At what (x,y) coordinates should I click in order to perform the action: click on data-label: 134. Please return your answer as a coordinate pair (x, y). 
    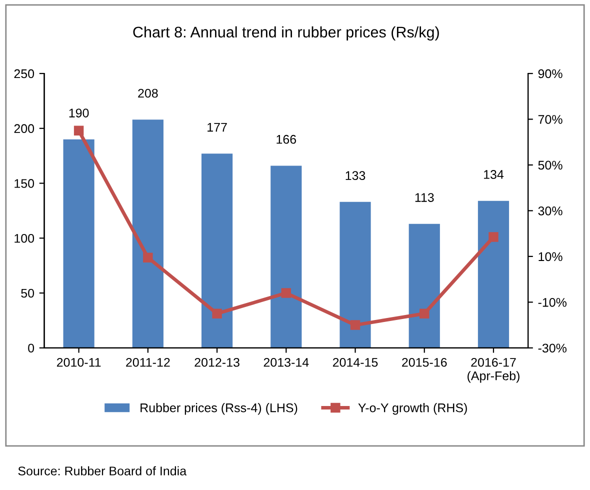
    Looking at the image, I should click on (494, 174).